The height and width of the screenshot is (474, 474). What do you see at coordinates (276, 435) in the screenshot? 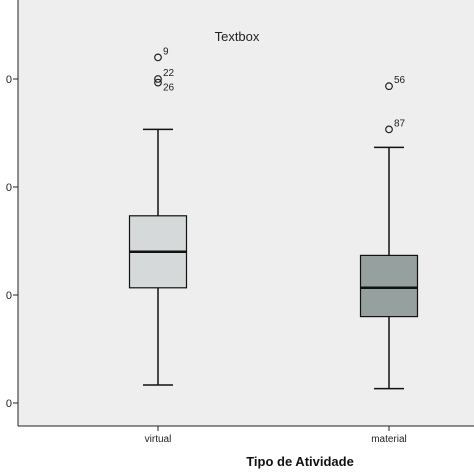
I see `x-axis-ticks: virtual material` at bounding box center [276, 435].